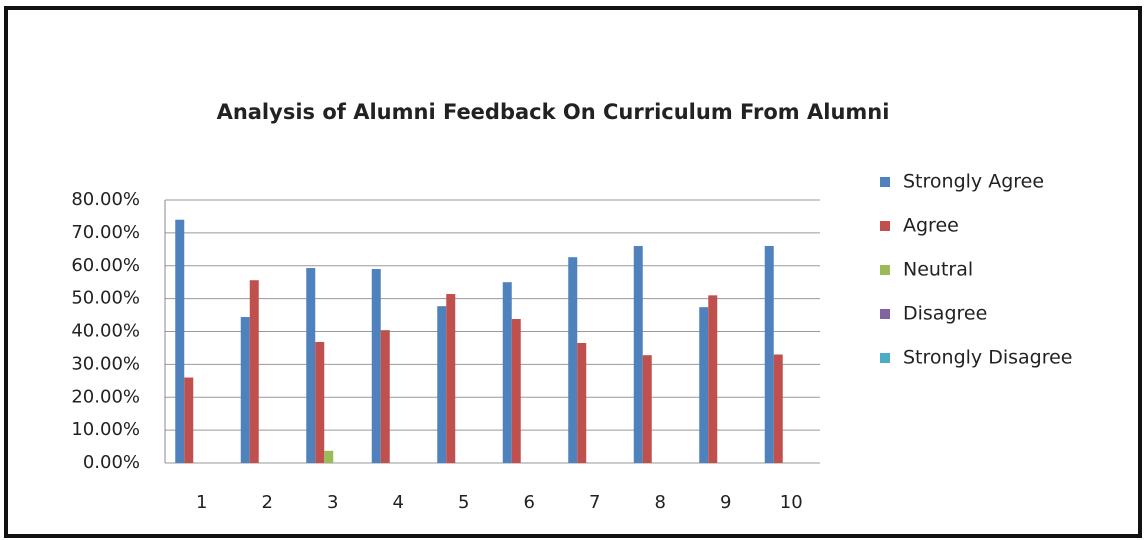 The height and width of the screenshot is (540, 1146). What do you see at coordinates (105, 363) in the screenshot?
I see `y-tick-label: 30.00%` at bounding box center [105, 363].